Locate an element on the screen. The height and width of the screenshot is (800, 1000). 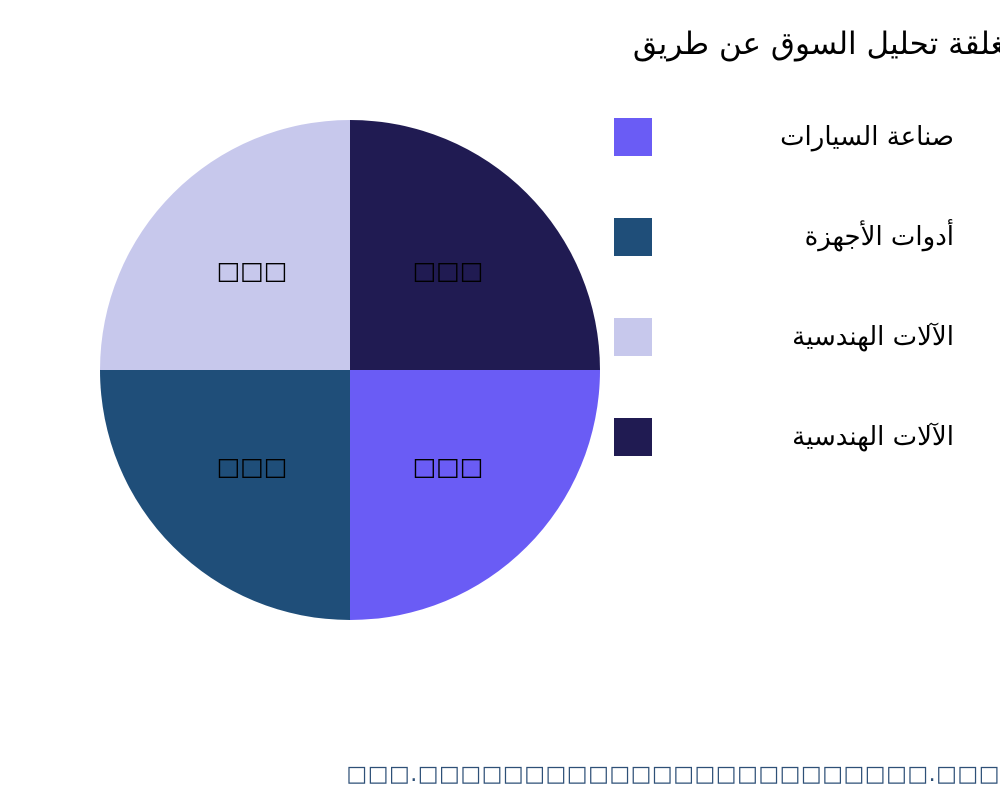
pie-slice-label-bottom-right: □□□ is located at coordinates (448, 466).